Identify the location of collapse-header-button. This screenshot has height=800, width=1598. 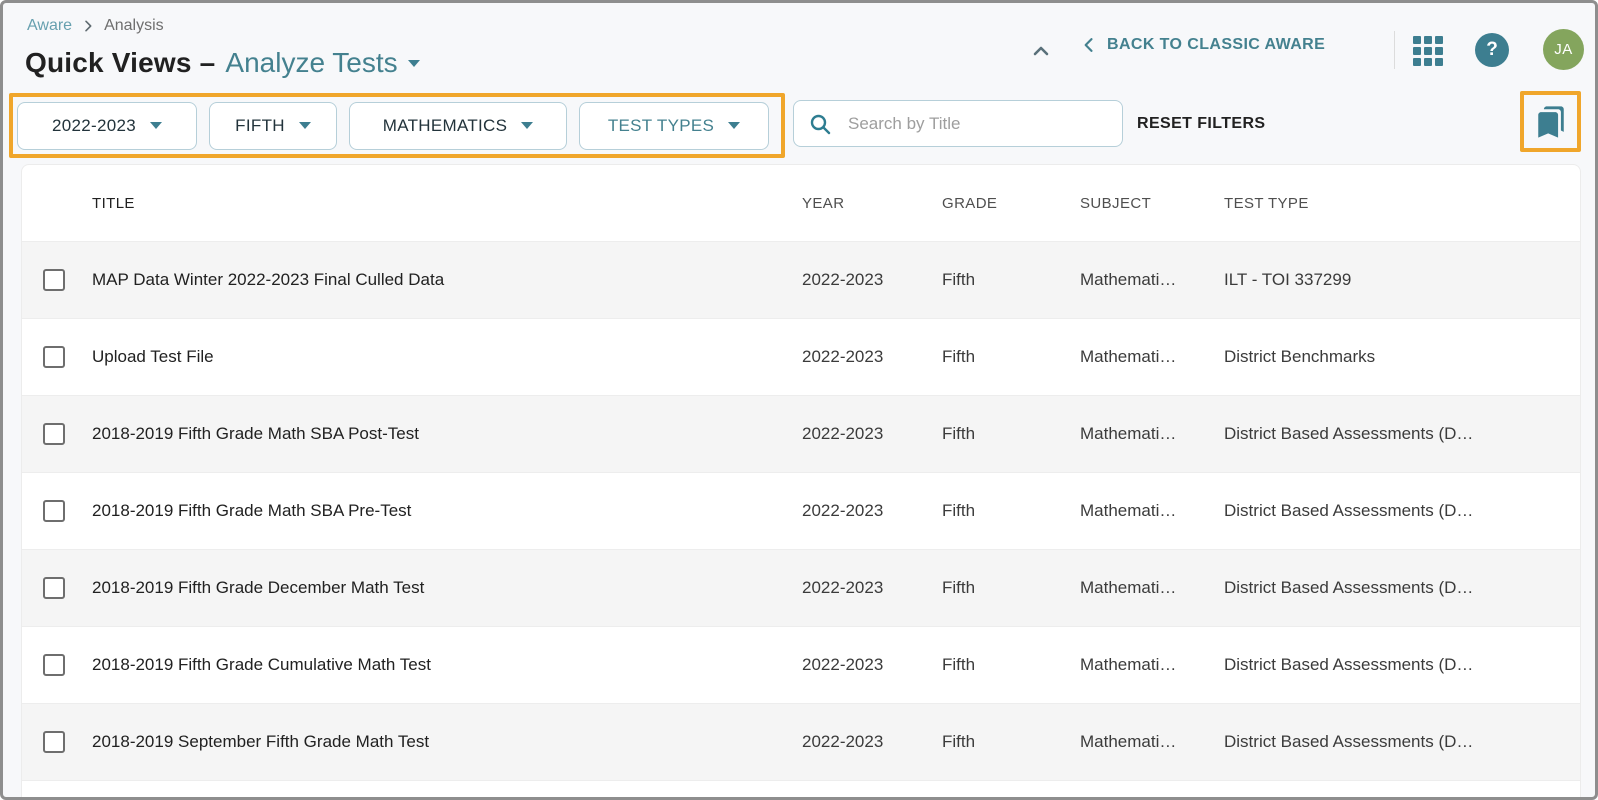
(1041, 52).